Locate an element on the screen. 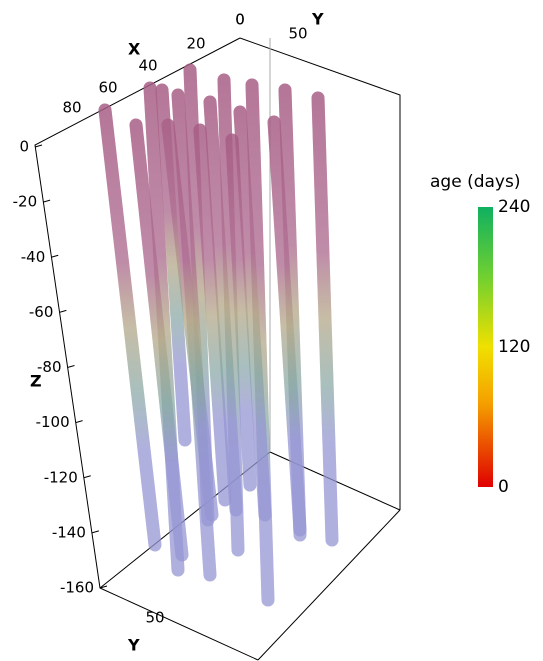 The width and height of the screenshot is (543, 661). z-tick-label: -40 is located at coordinates (33, 257).